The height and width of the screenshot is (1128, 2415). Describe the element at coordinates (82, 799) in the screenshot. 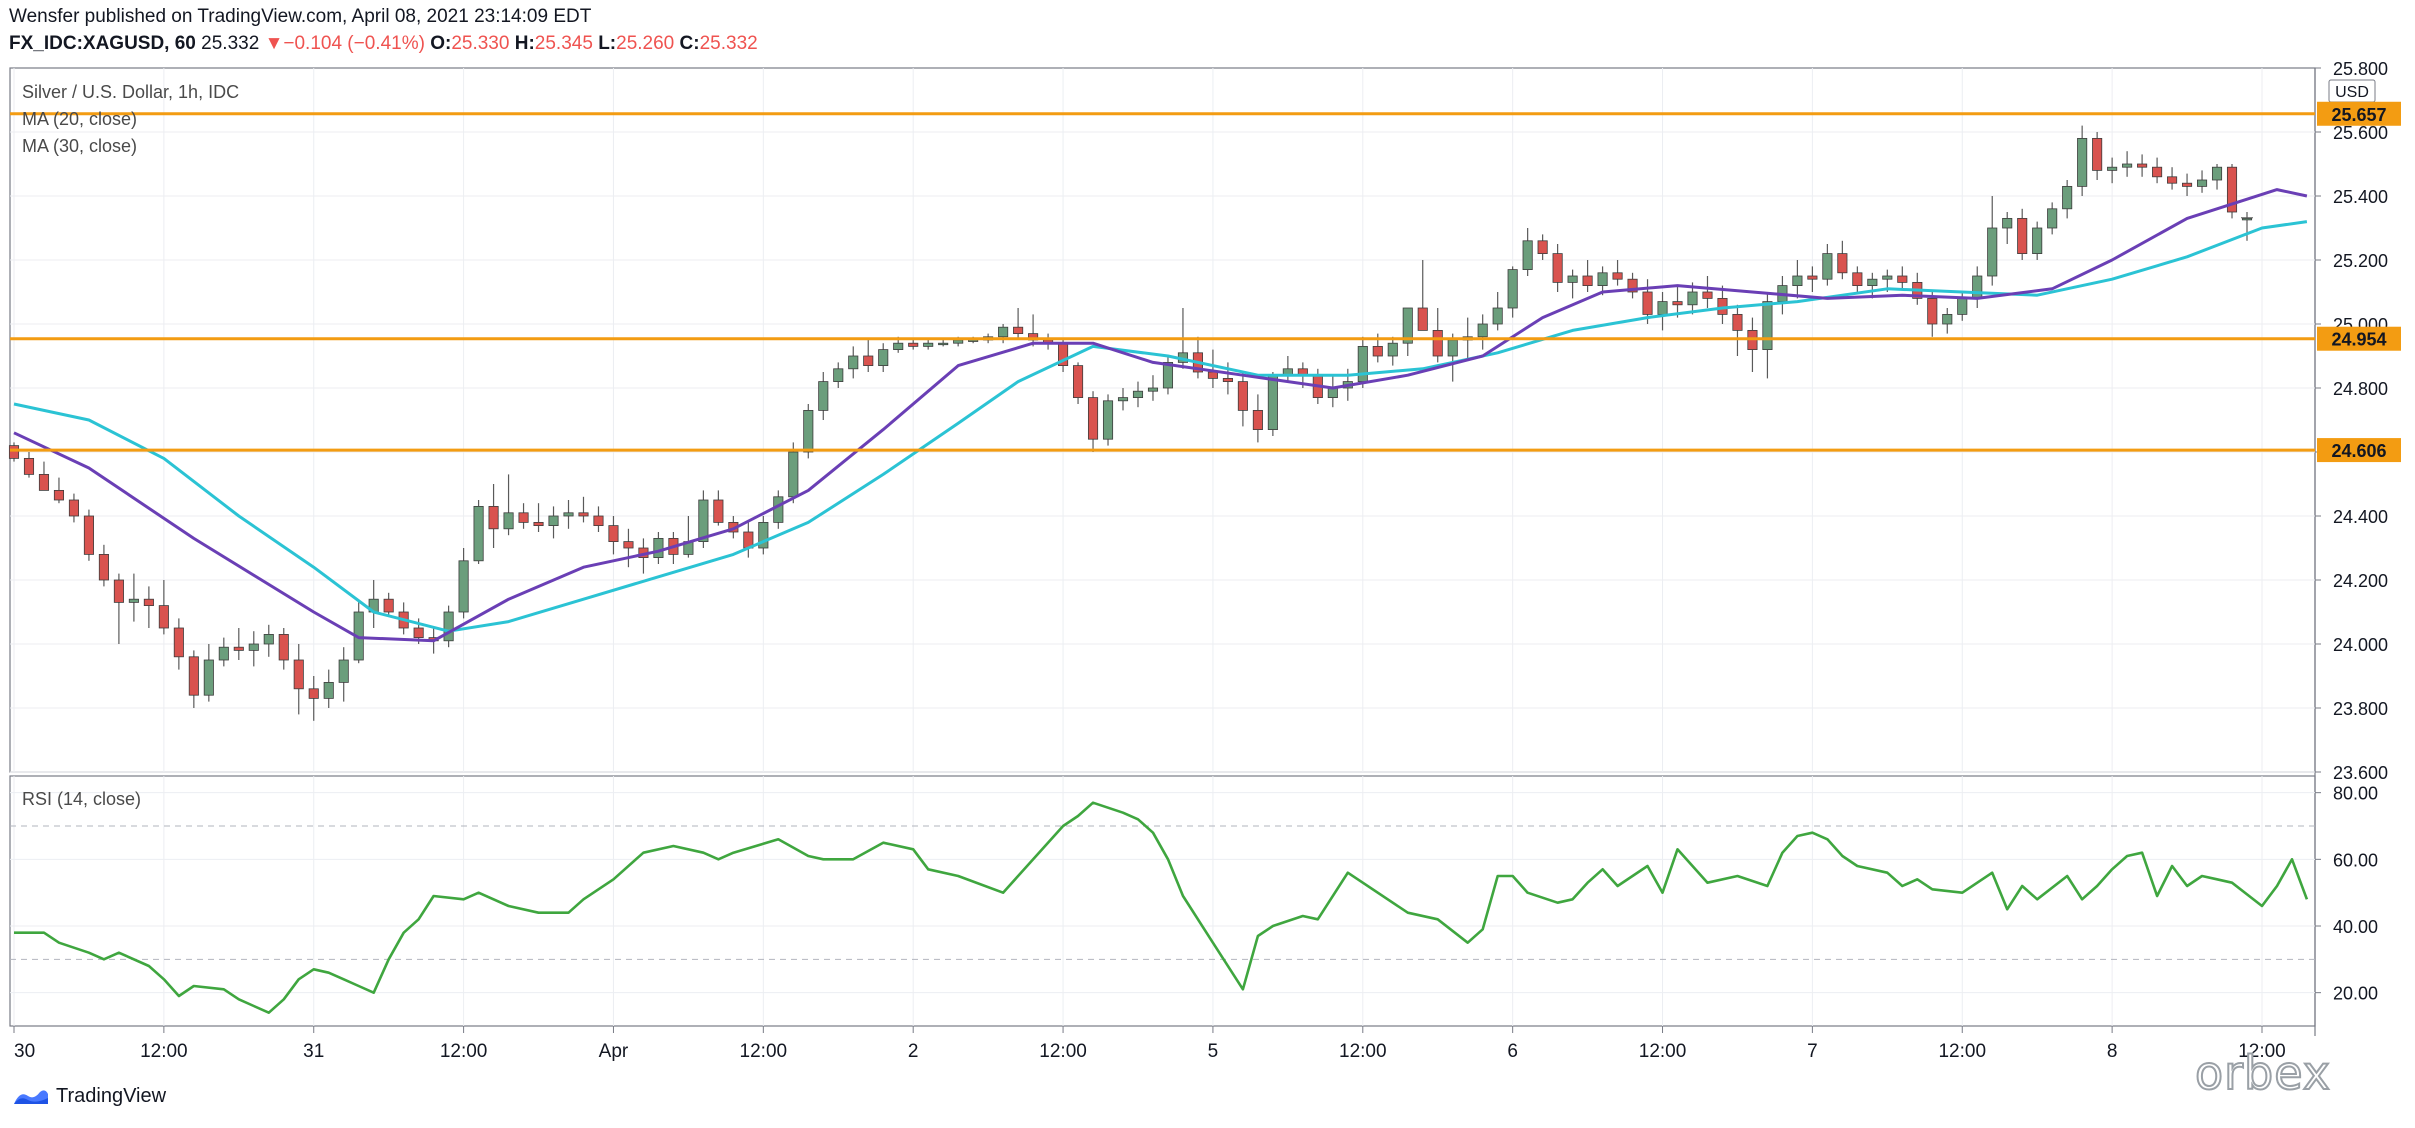

I see `rsi-legend: RSI (14, close)` at that location.